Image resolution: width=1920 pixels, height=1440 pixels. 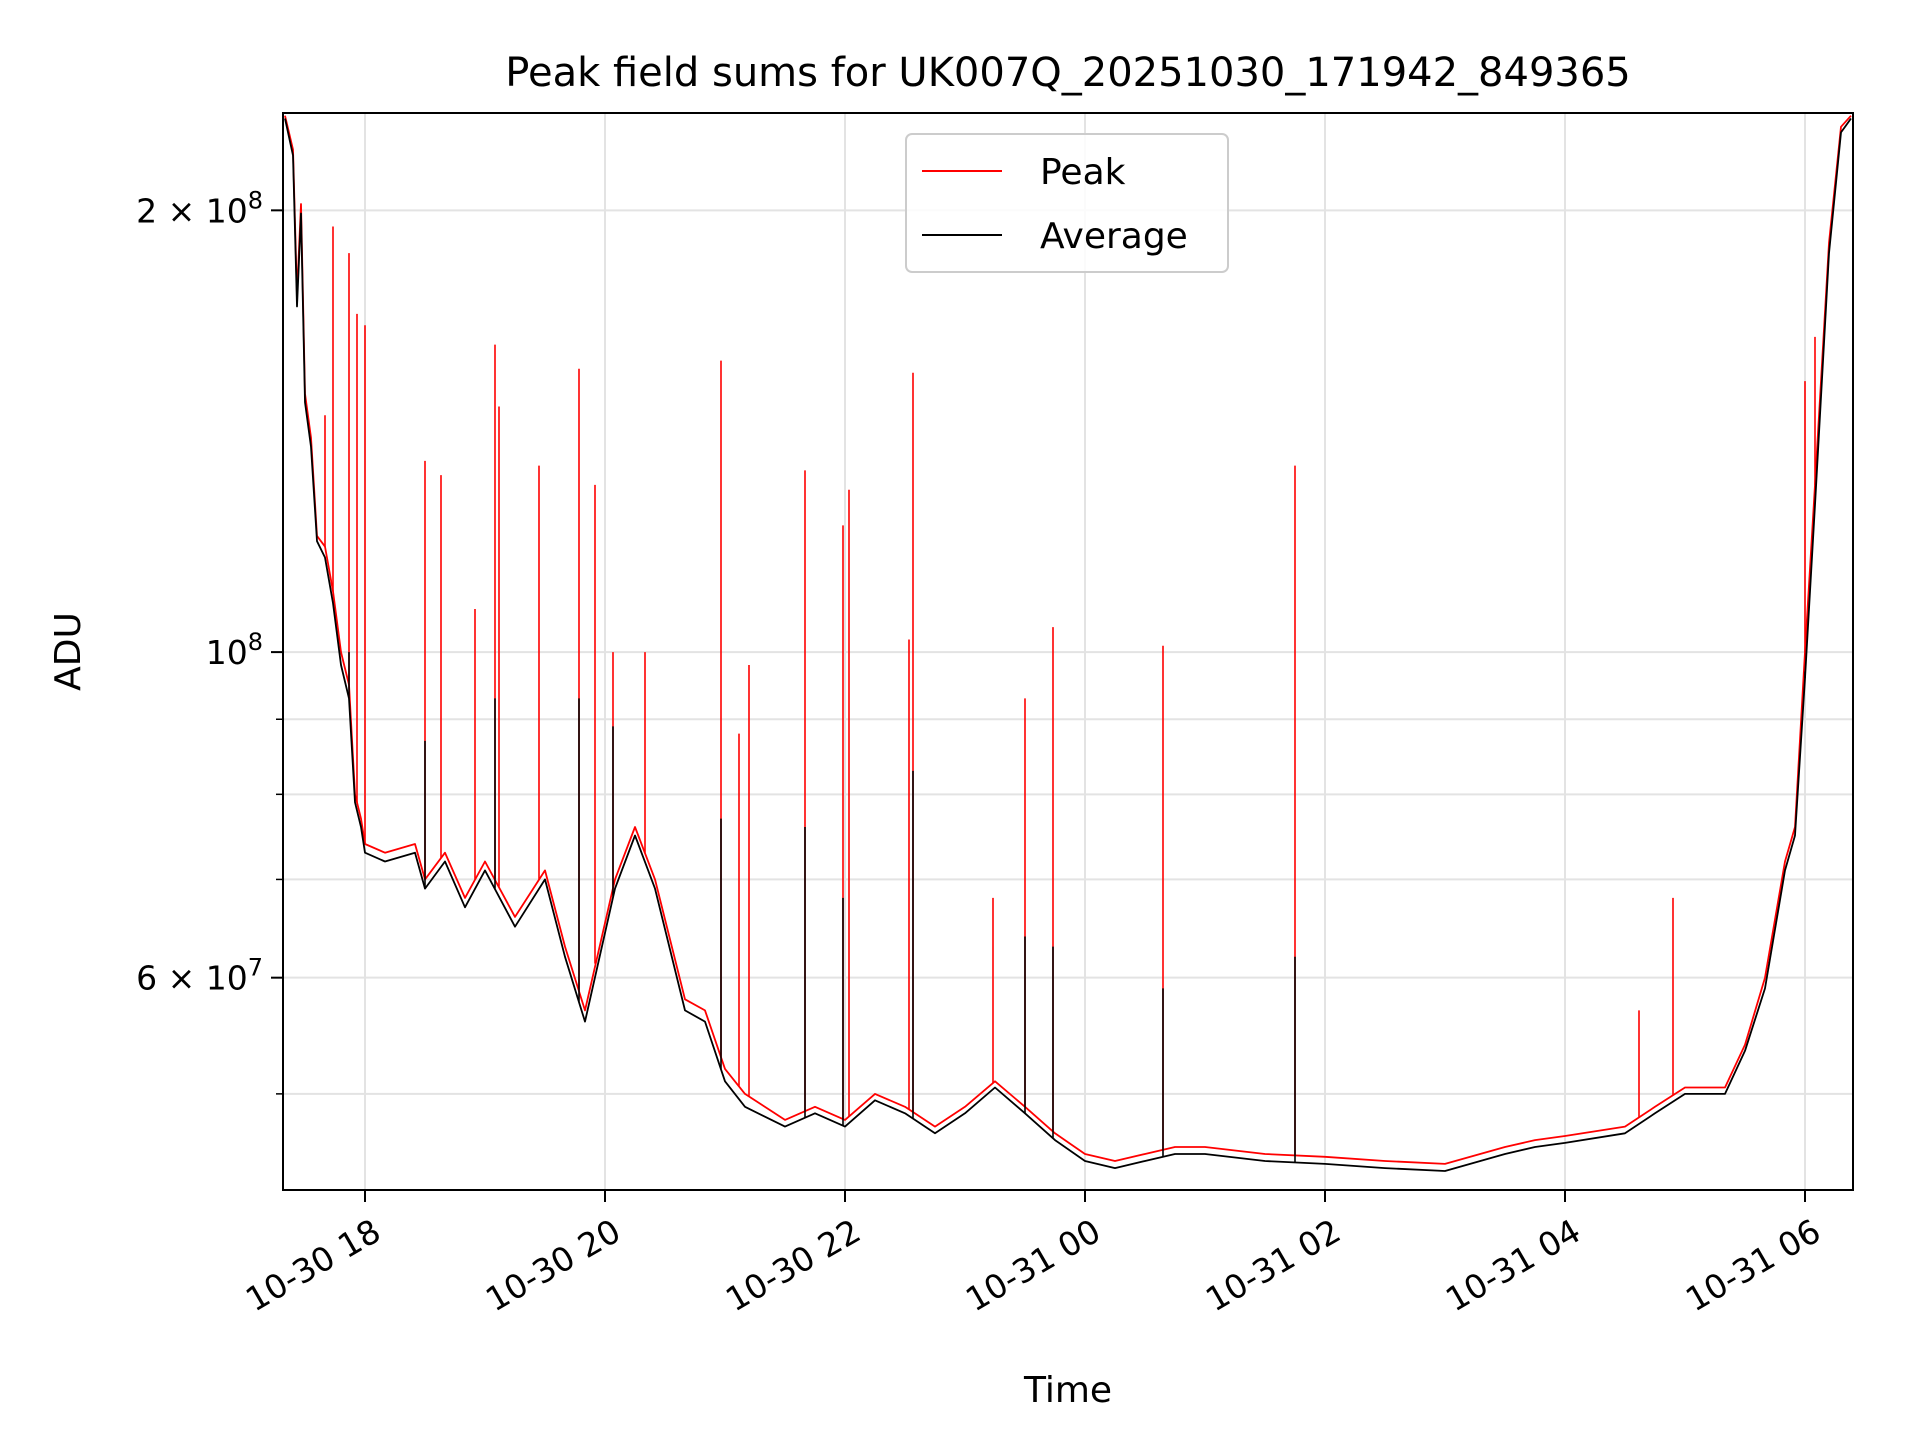 I want to click on y-axis-label: ADU, so click(x=68, y=651).